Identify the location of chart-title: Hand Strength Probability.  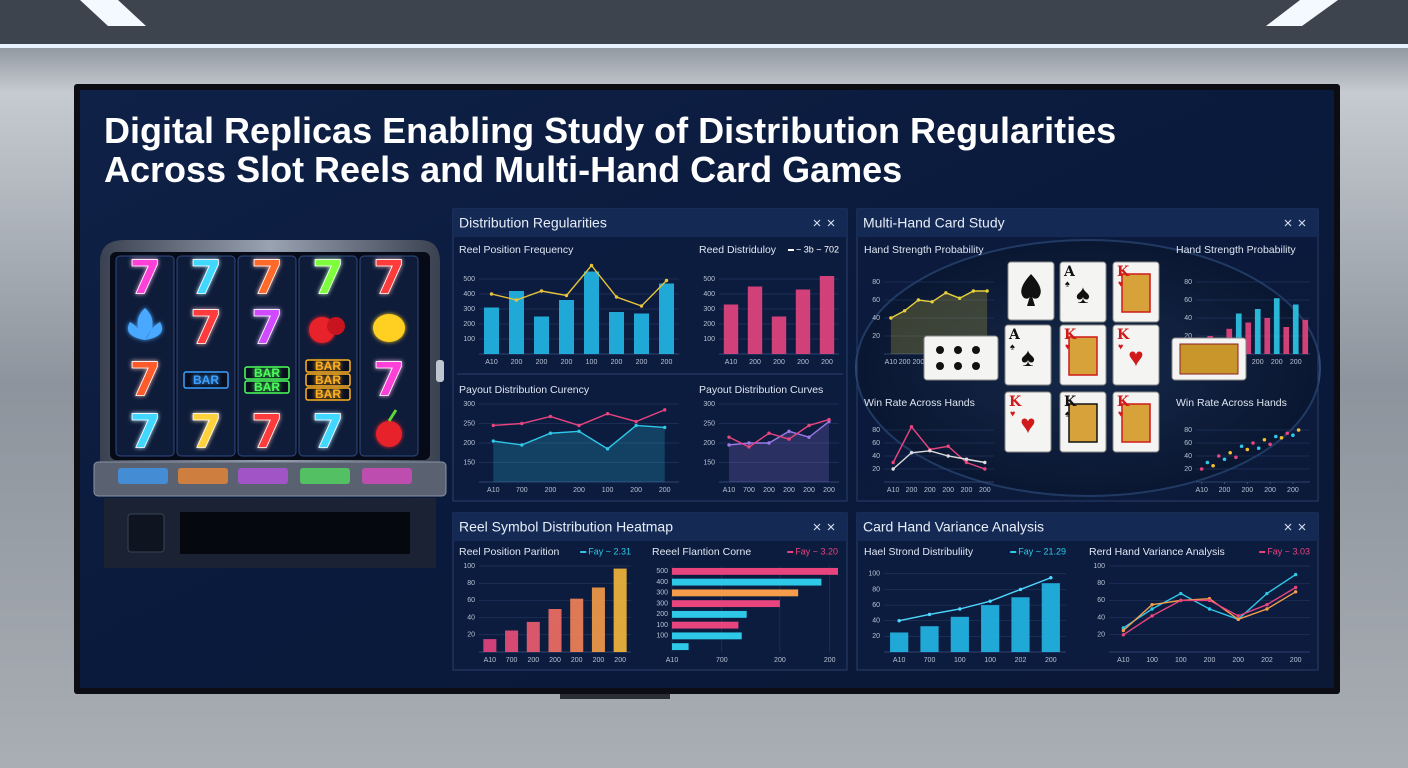
(1236, 250).